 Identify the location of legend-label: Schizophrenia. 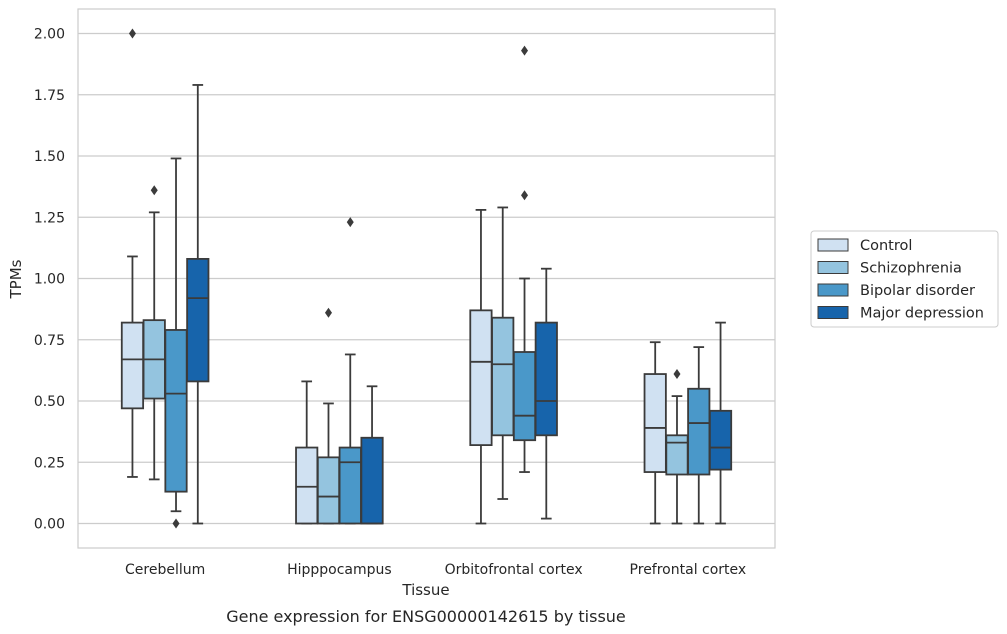
(911, 269).